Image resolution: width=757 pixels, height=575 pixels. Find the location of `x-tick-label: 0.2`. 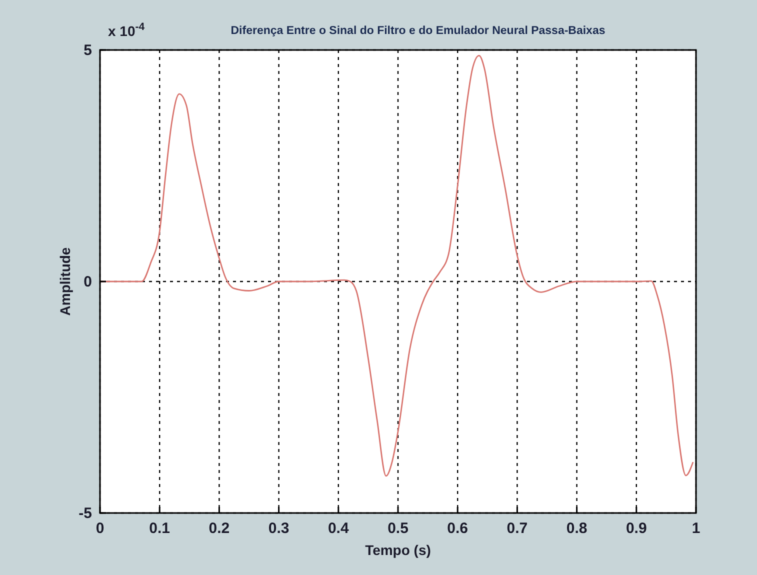

x-tick-label: 0.2 is located at coordinates (219, 528).